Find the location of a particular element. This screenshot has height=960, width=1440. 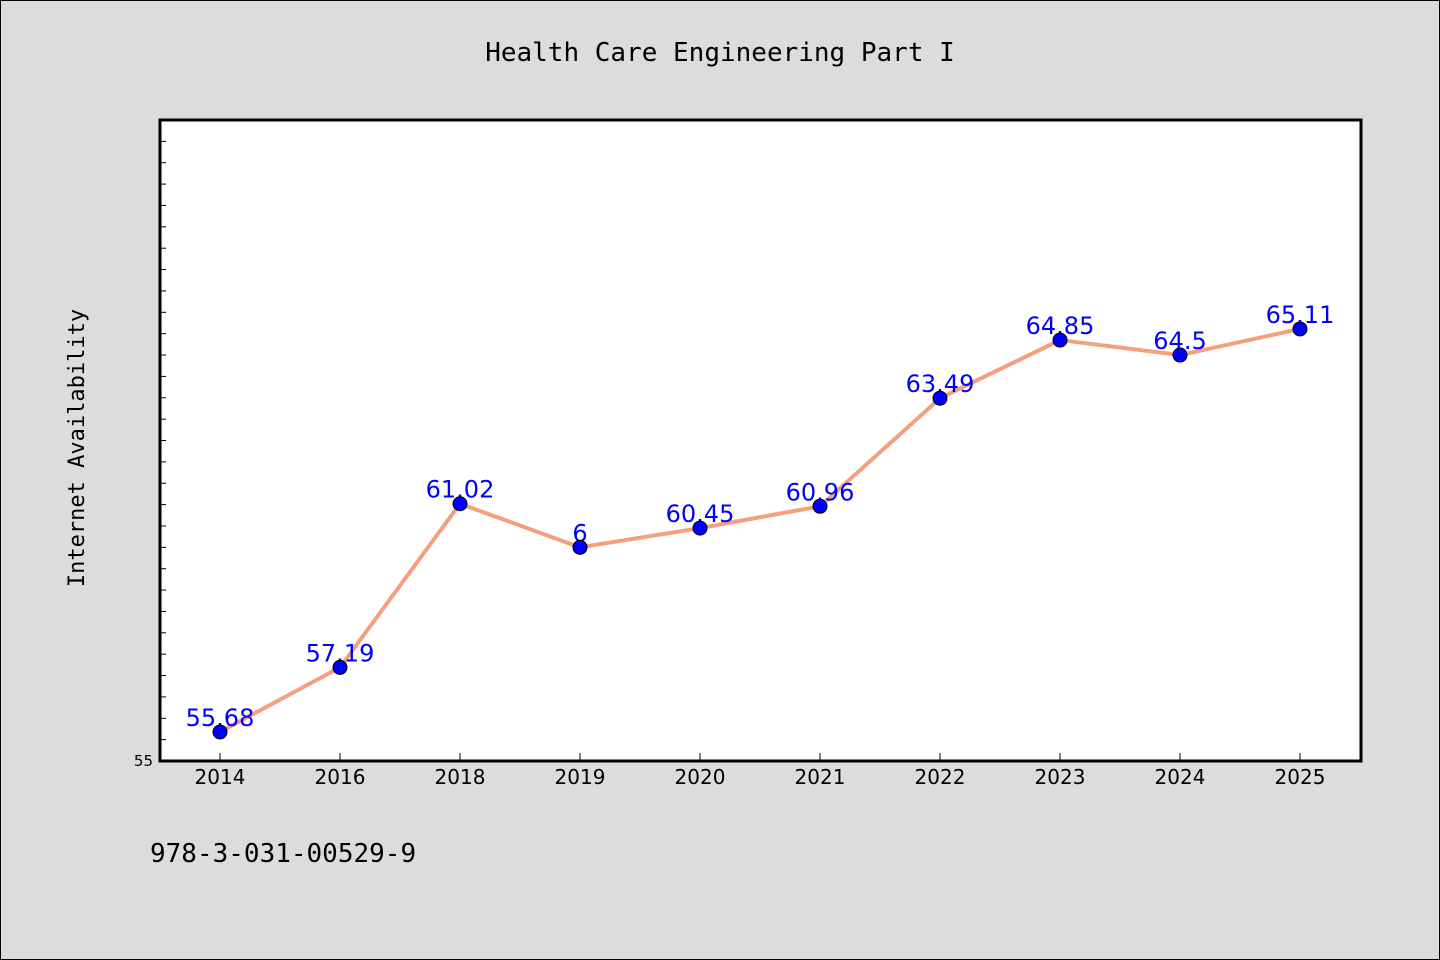

x-tick-label: 2022 is located at coordinates (940, 777).